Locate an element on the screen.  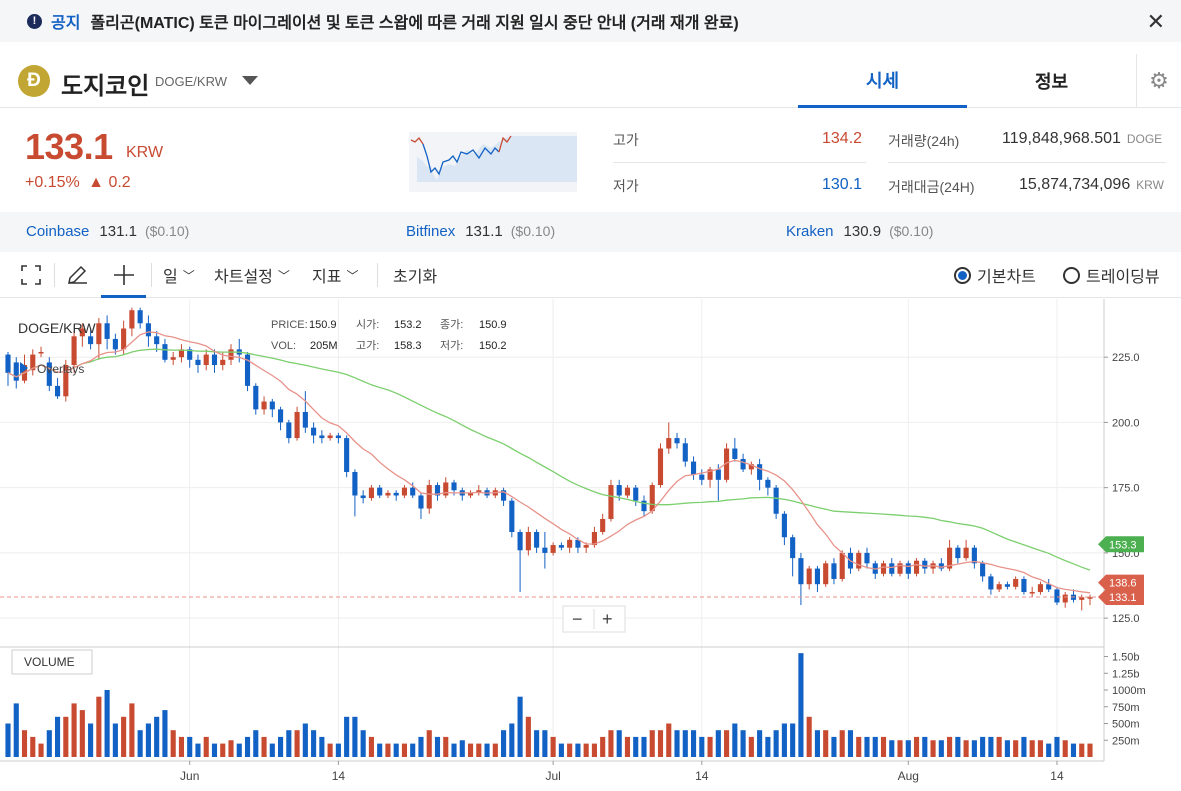
y-tick-label: 125.0 is located at coordinates (1126, 619).